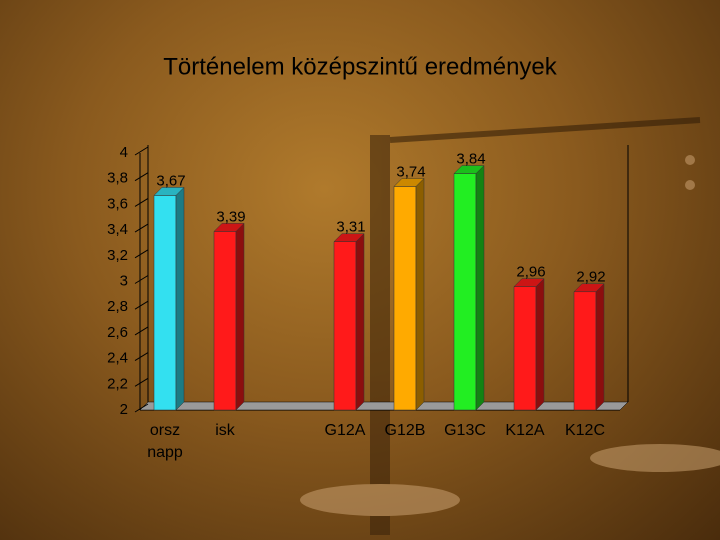 This screenshot has width=720, height=540. Describe the element at coordinates (525, 430) in the screenshot. I see `x-tick-label: K12A` at that location.